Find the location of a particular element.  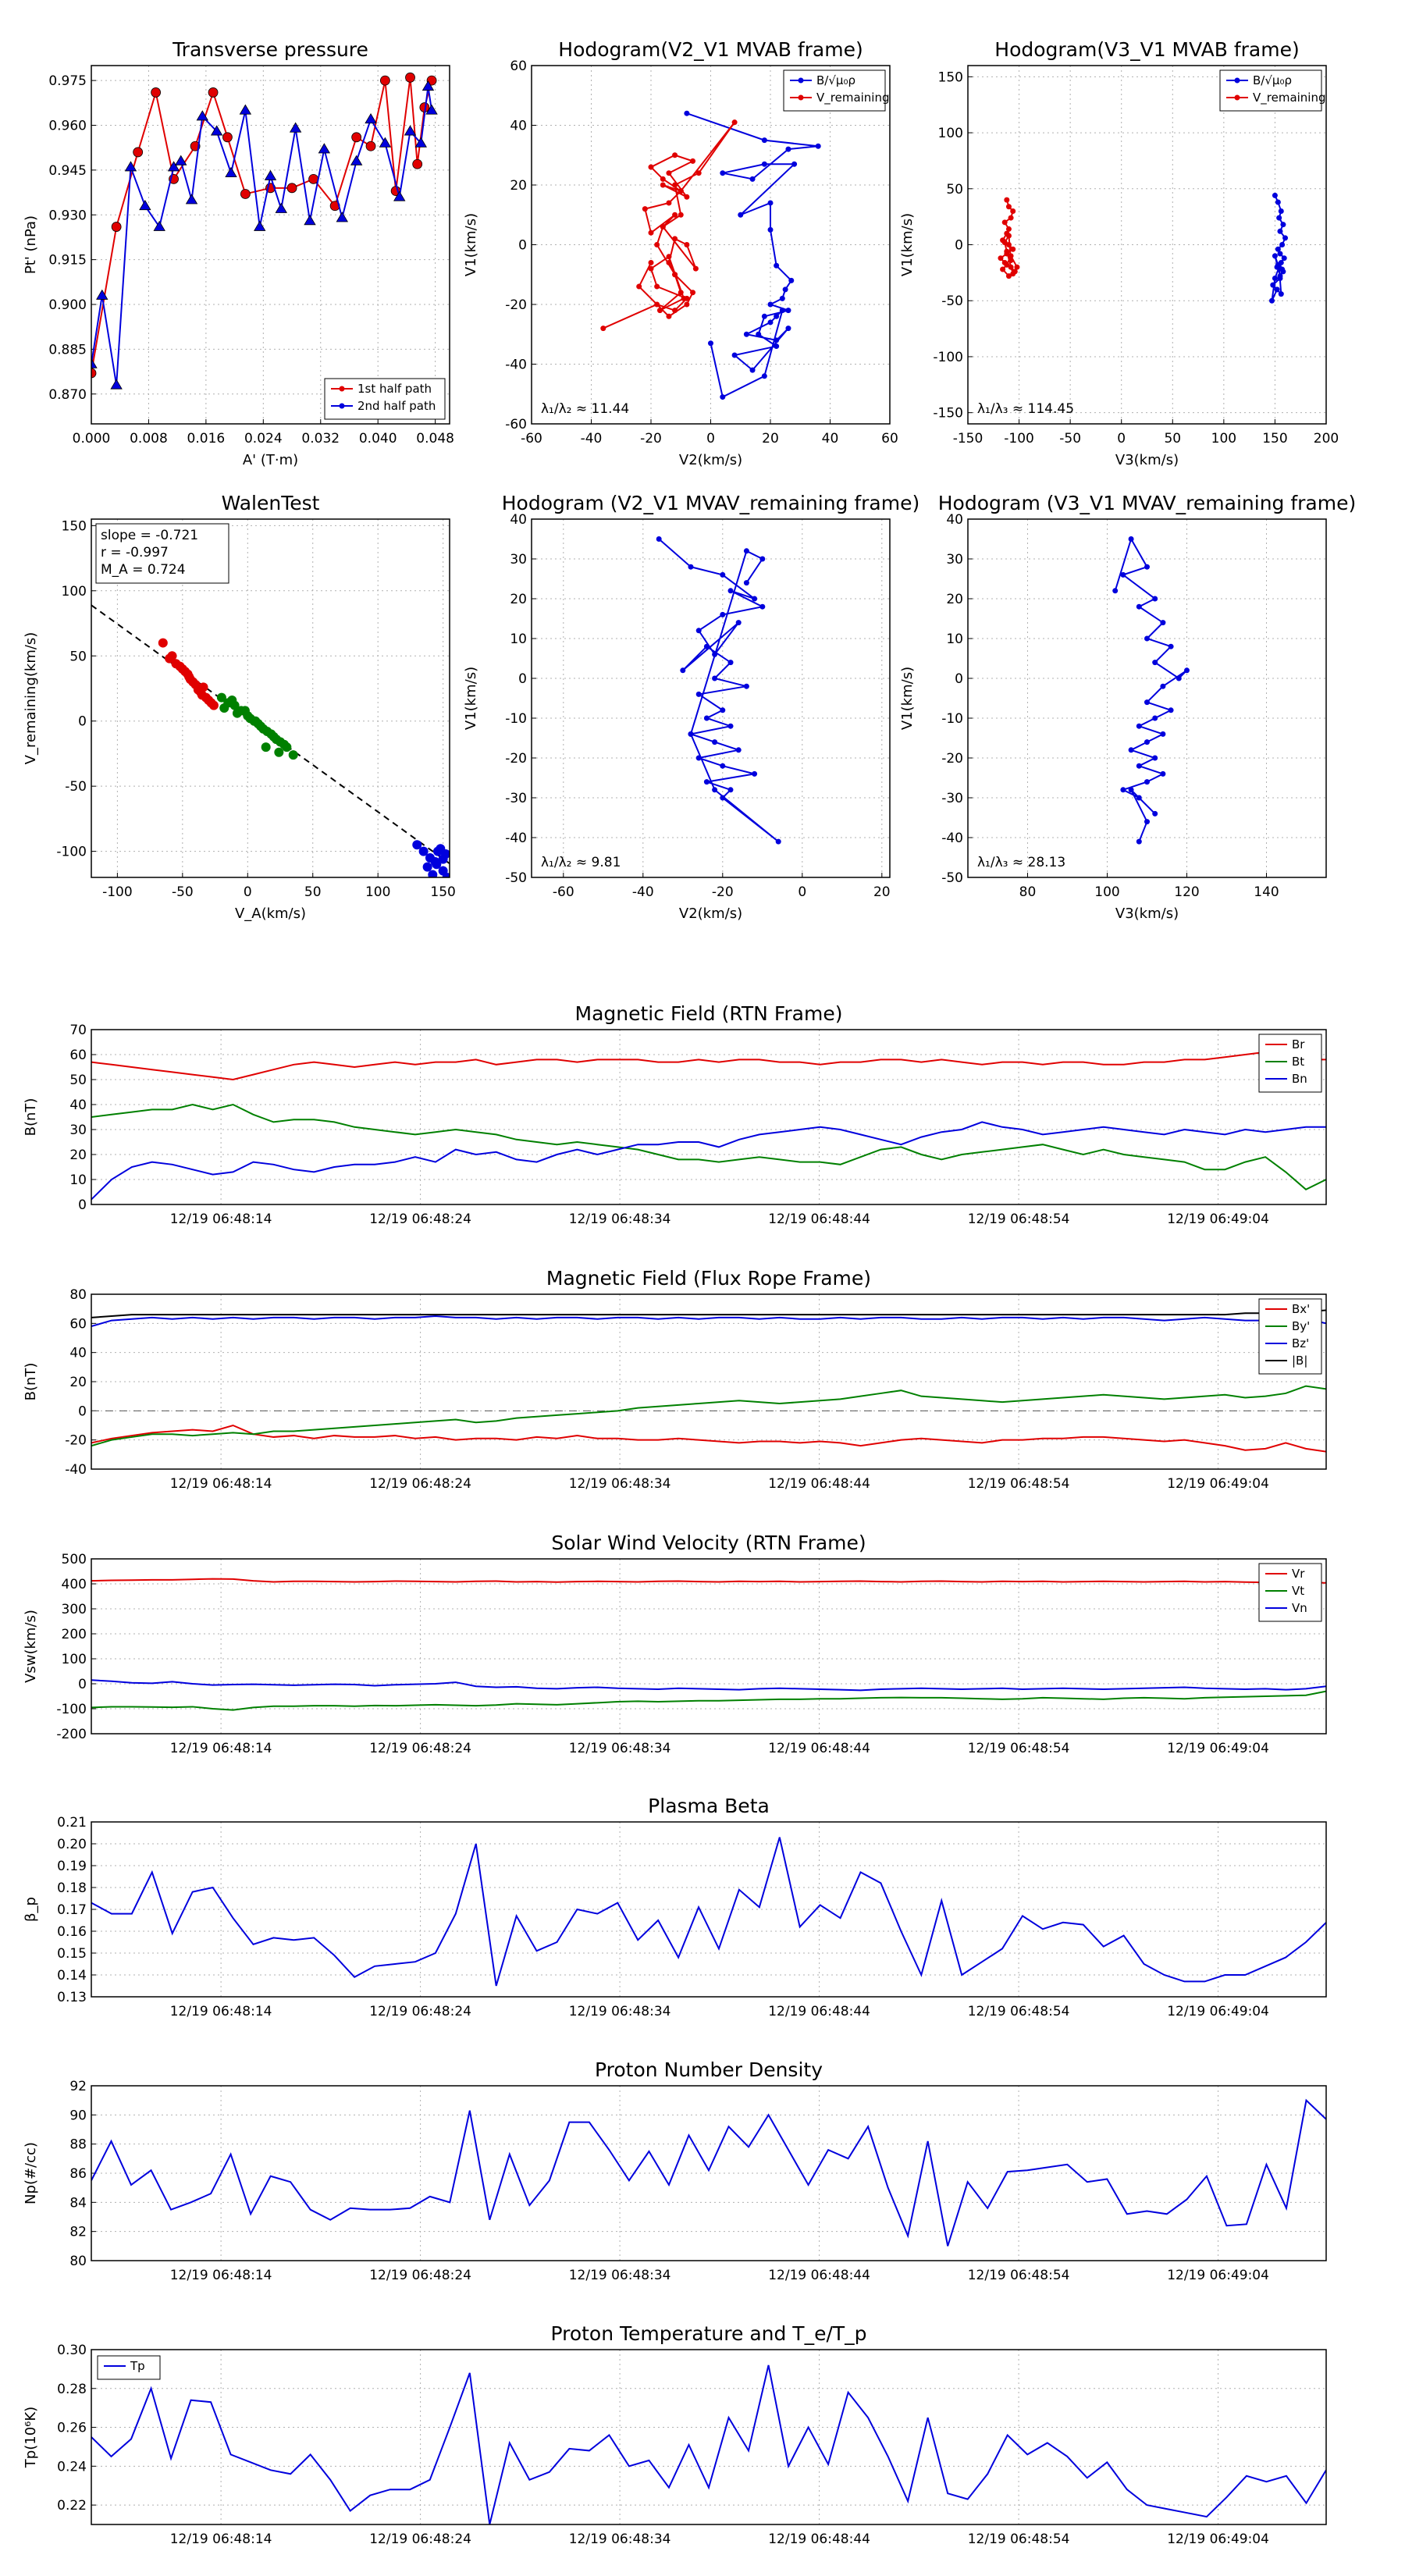

y-tick-label: -10 is located at coordinates (952, 719).